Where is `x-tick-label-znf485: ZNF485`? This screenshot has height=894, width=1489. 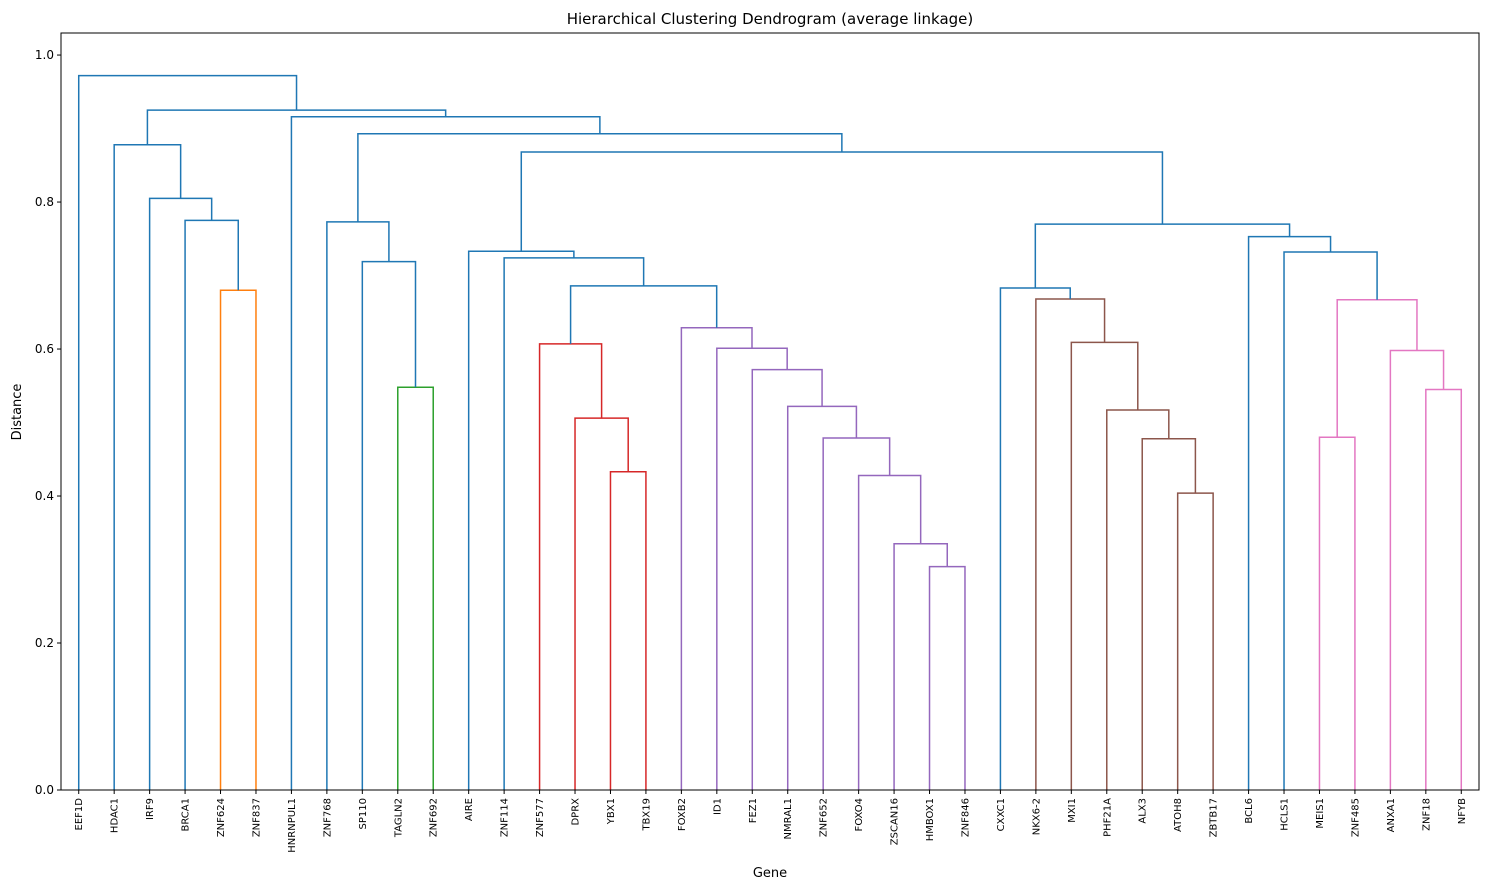 x-tick-label-znf485: ZNF485 is located at coordinates (1355, 817).